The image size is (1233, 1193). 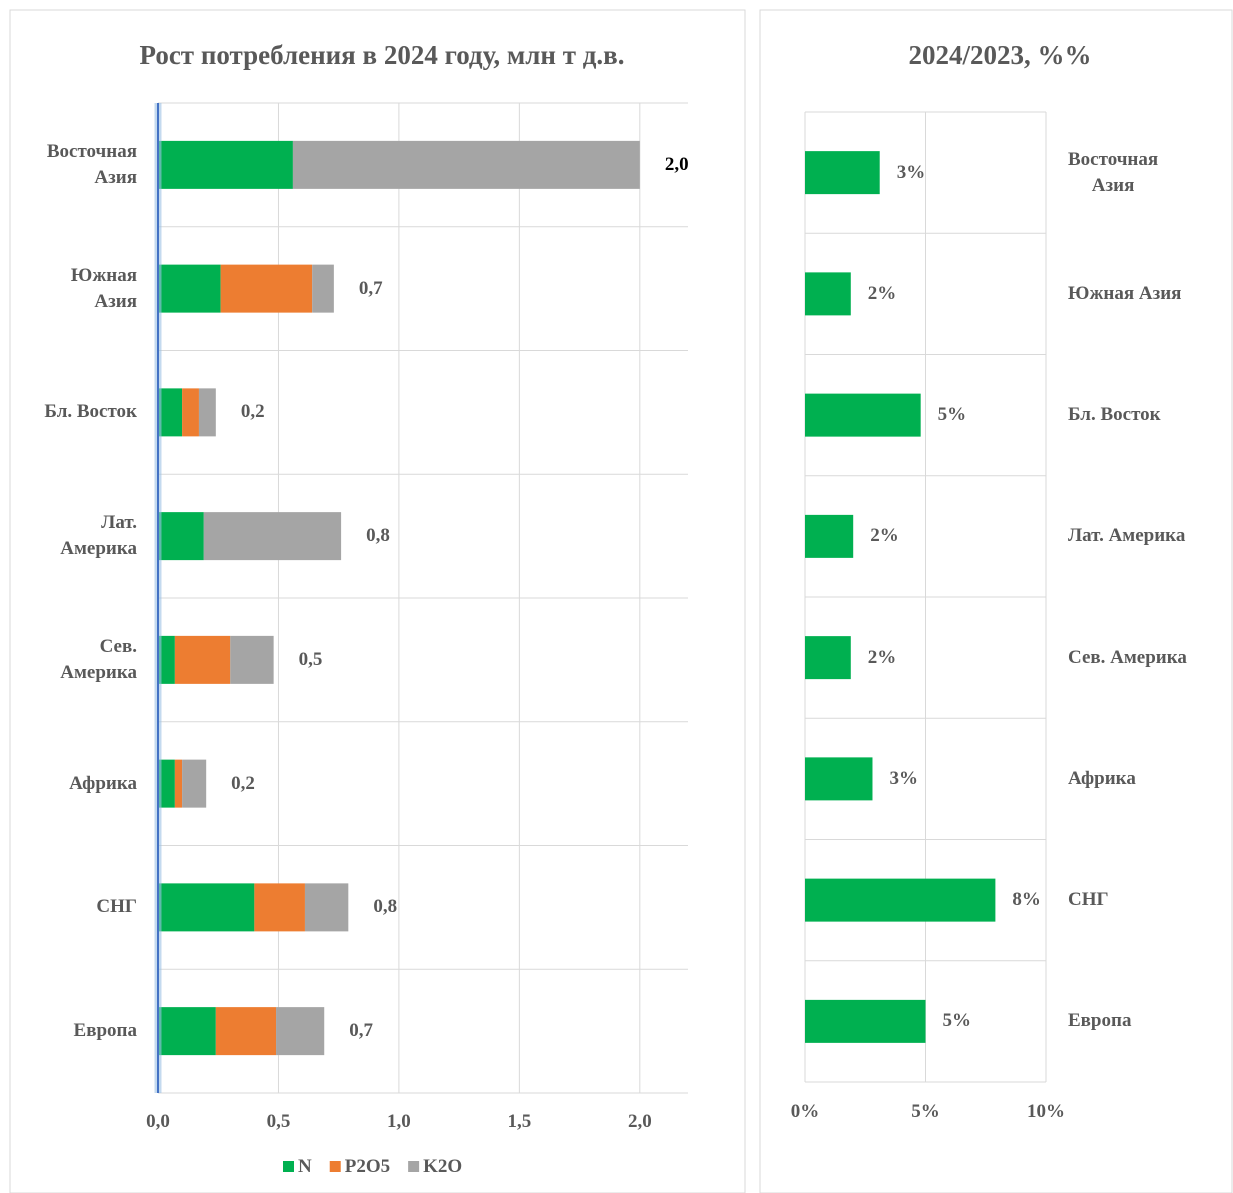 What do you see at coordinates (443, 1166) in the screenshot?
I see `legend-label: K2O` at bounding box center [443, 1166].